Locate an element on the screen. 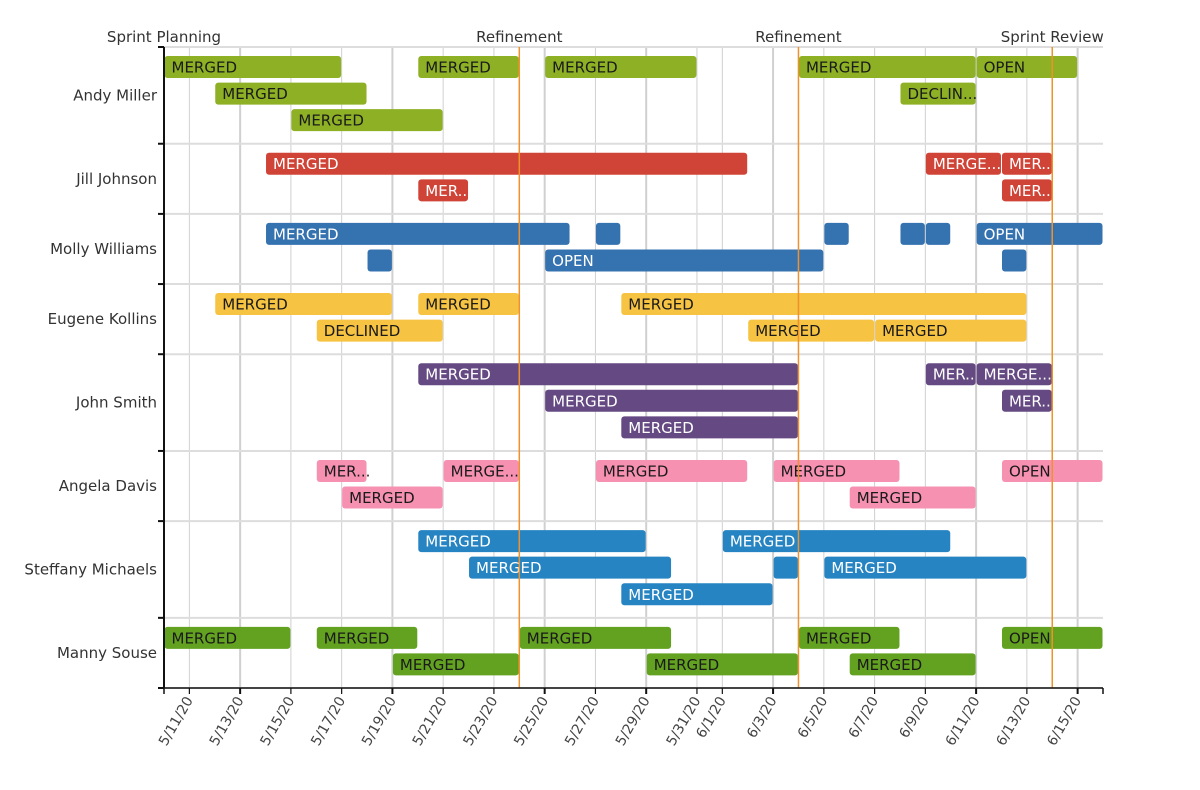  gantt-bar: DECLINED is located at coordinates (379, 330).